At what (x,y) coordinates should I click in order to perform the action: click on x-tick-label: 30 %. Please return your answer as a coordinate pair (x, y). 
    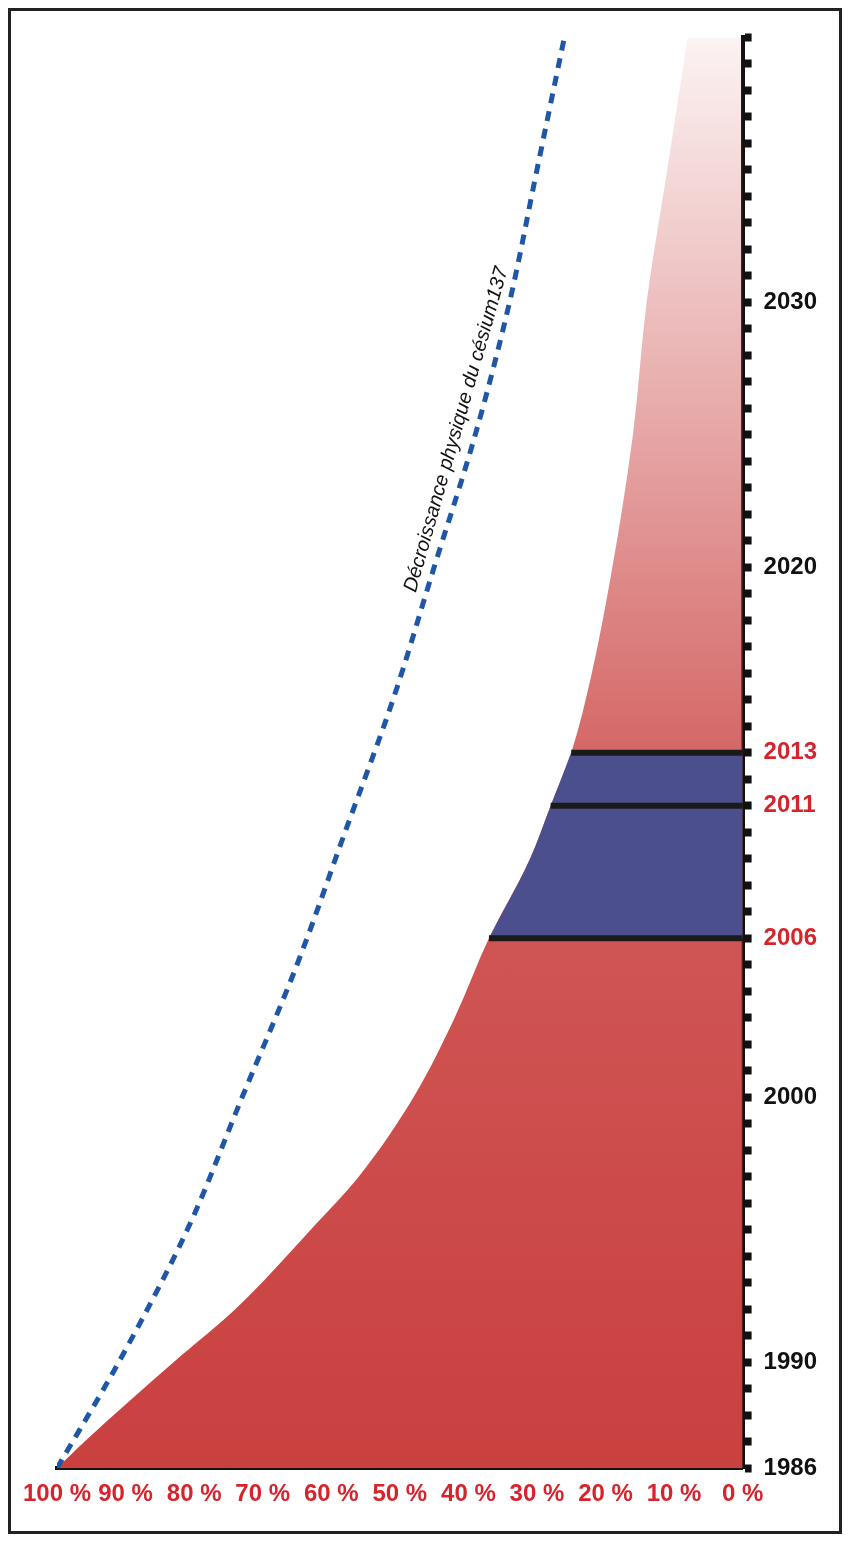
    Looking at the image, I should click on (537, 1493).